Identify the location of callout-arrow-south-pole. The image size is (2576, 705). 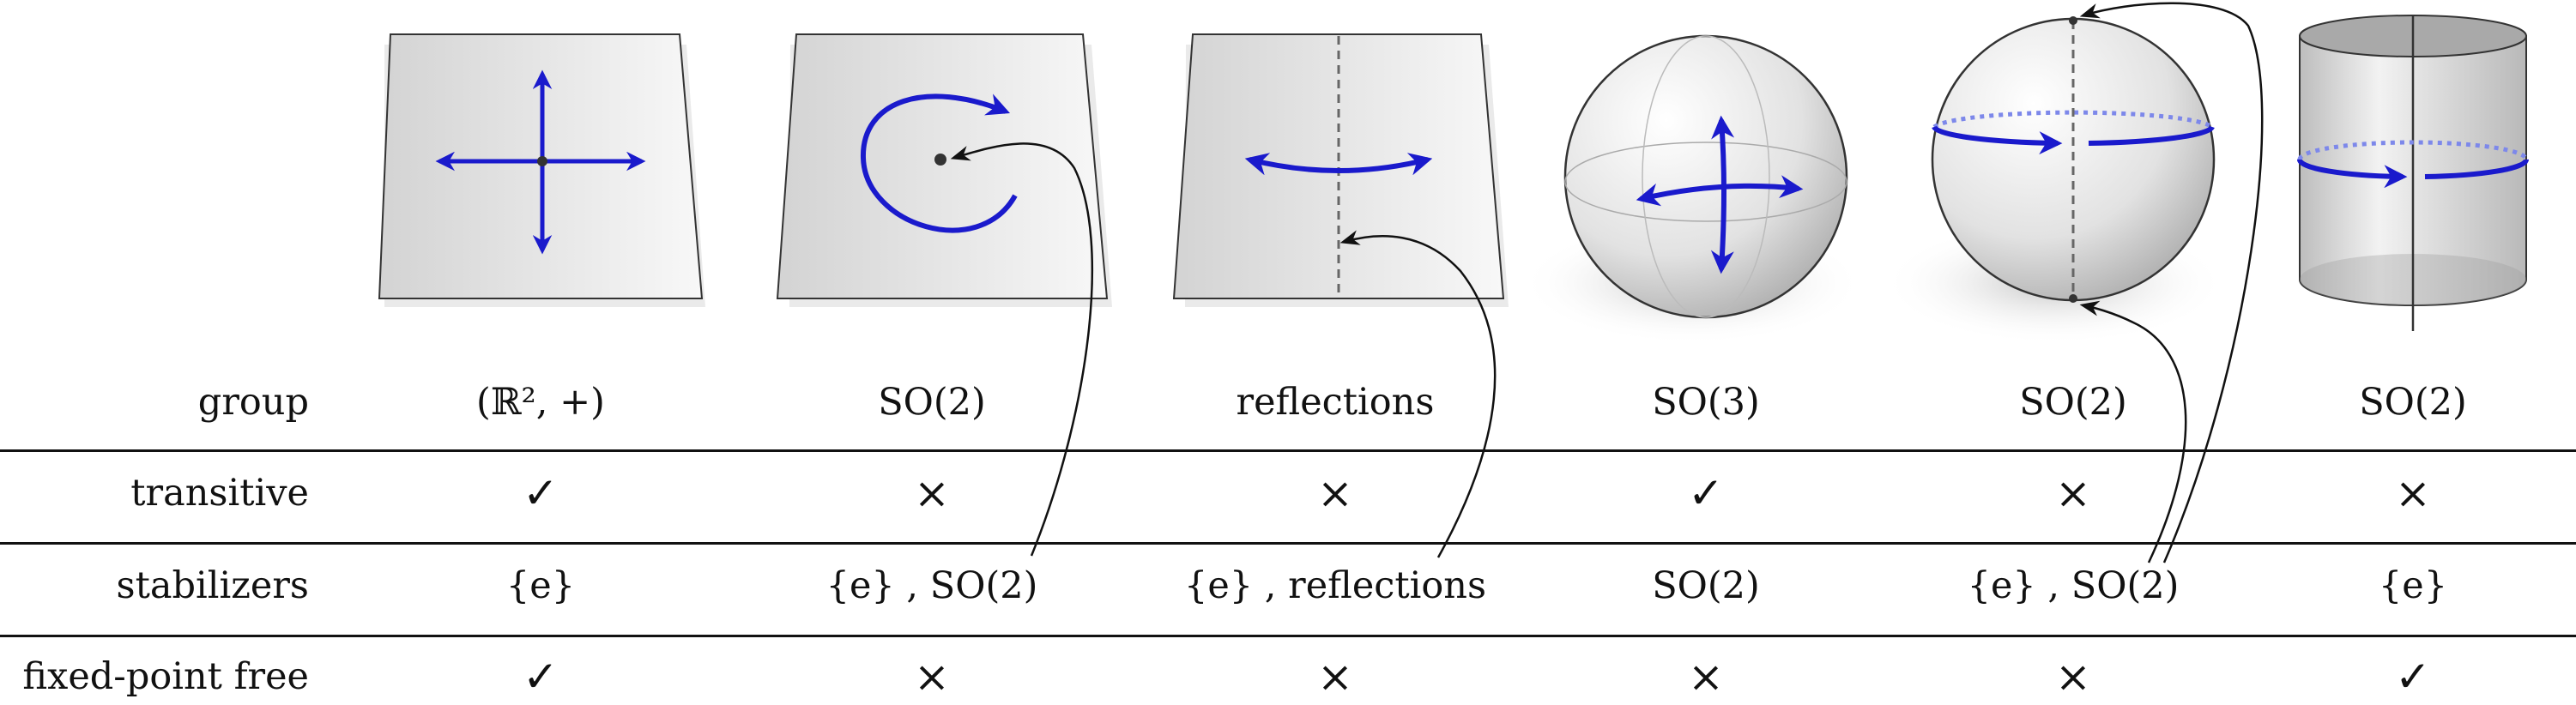
(2133, 431).